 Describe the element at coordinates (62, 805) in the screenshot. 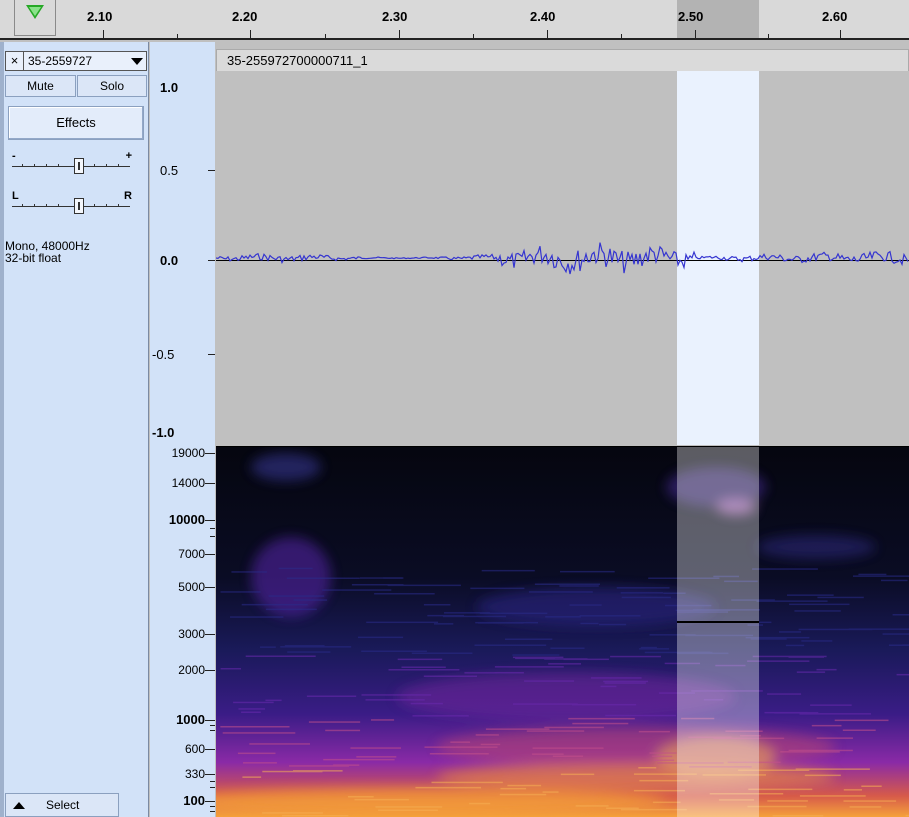

I see `select-button: Select` at that location.